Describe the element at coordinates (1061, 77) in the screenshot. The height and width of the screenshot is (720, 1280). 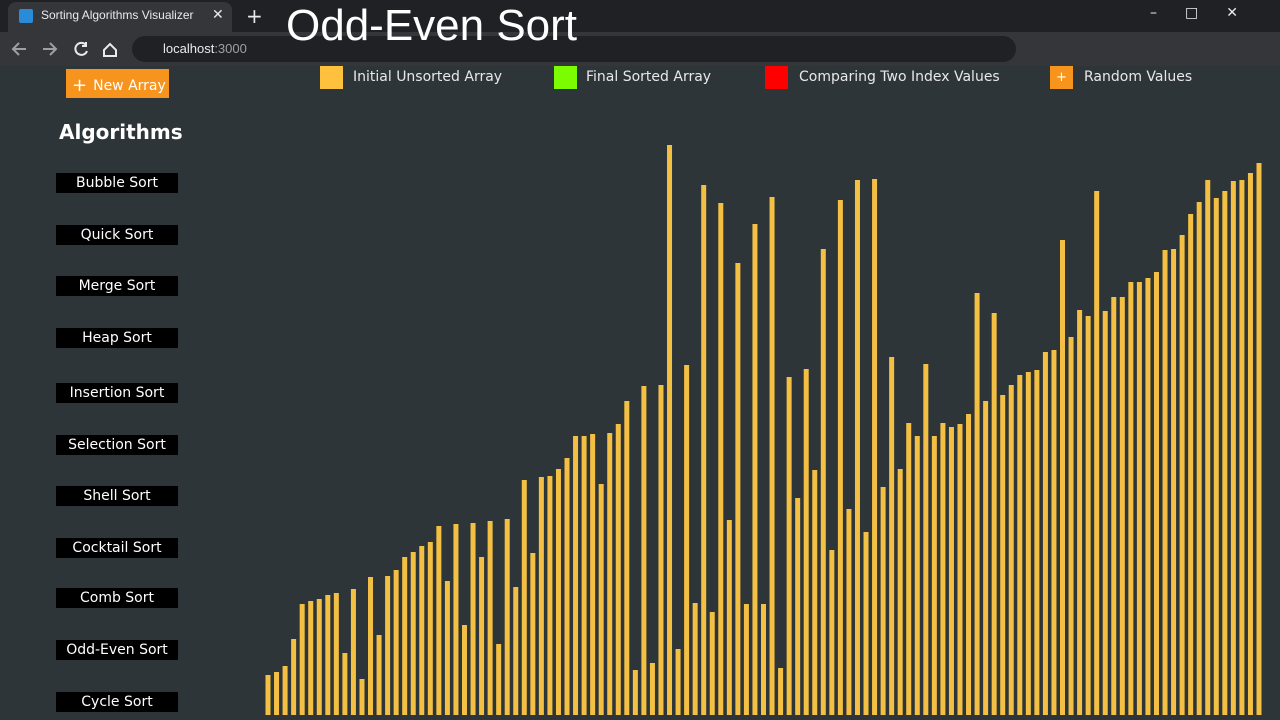
I see `legend-swatch: +` at that location.